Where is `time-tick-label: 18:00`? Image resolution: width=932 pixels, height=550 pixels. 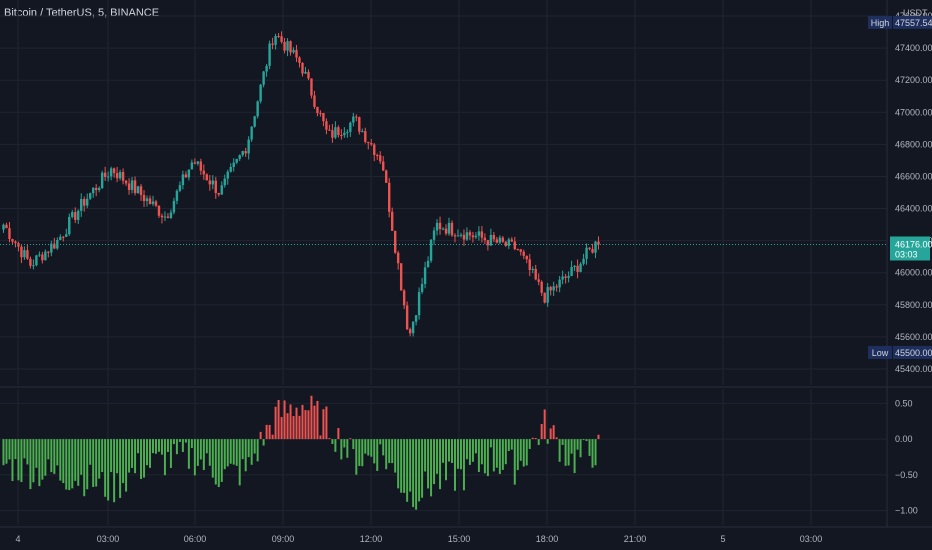
time-tick-label: 18:00 is located at coordinates (547, 539).